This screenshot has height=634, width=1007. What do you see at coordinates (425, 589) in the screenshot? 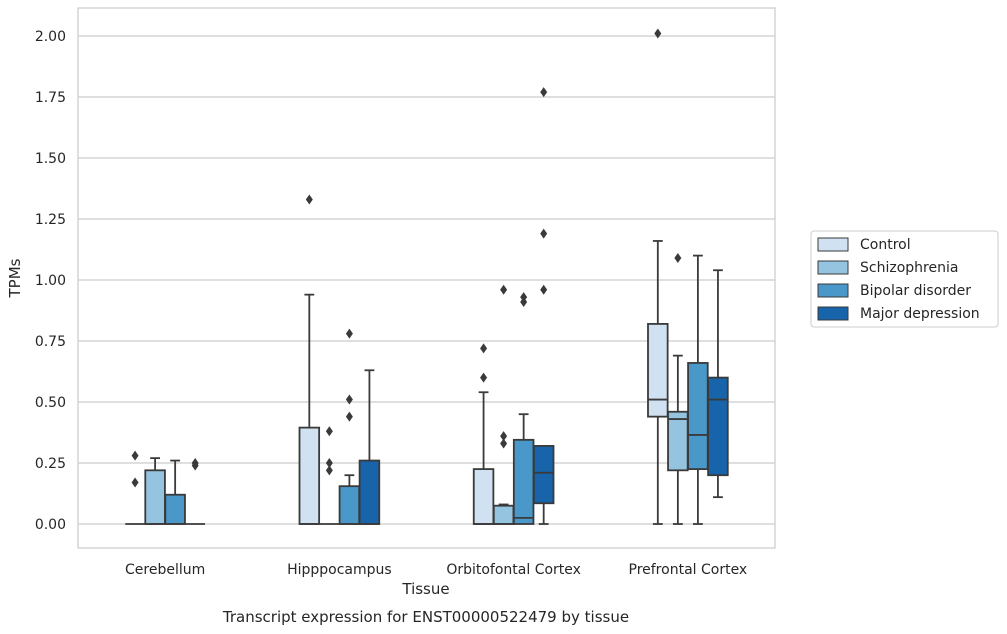
I see `x-axis-label: Tissue` at bounding box center [425, 589].